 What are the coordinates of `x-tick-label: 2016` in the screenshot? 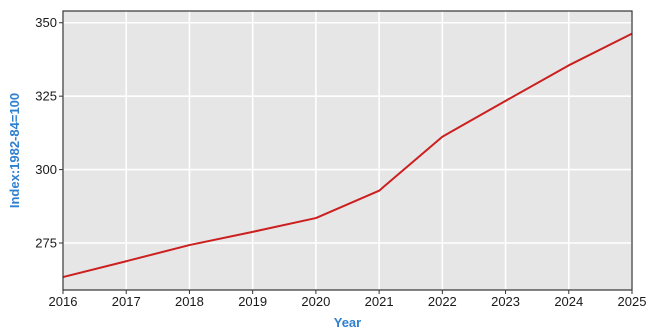 It's located at (63, 301).